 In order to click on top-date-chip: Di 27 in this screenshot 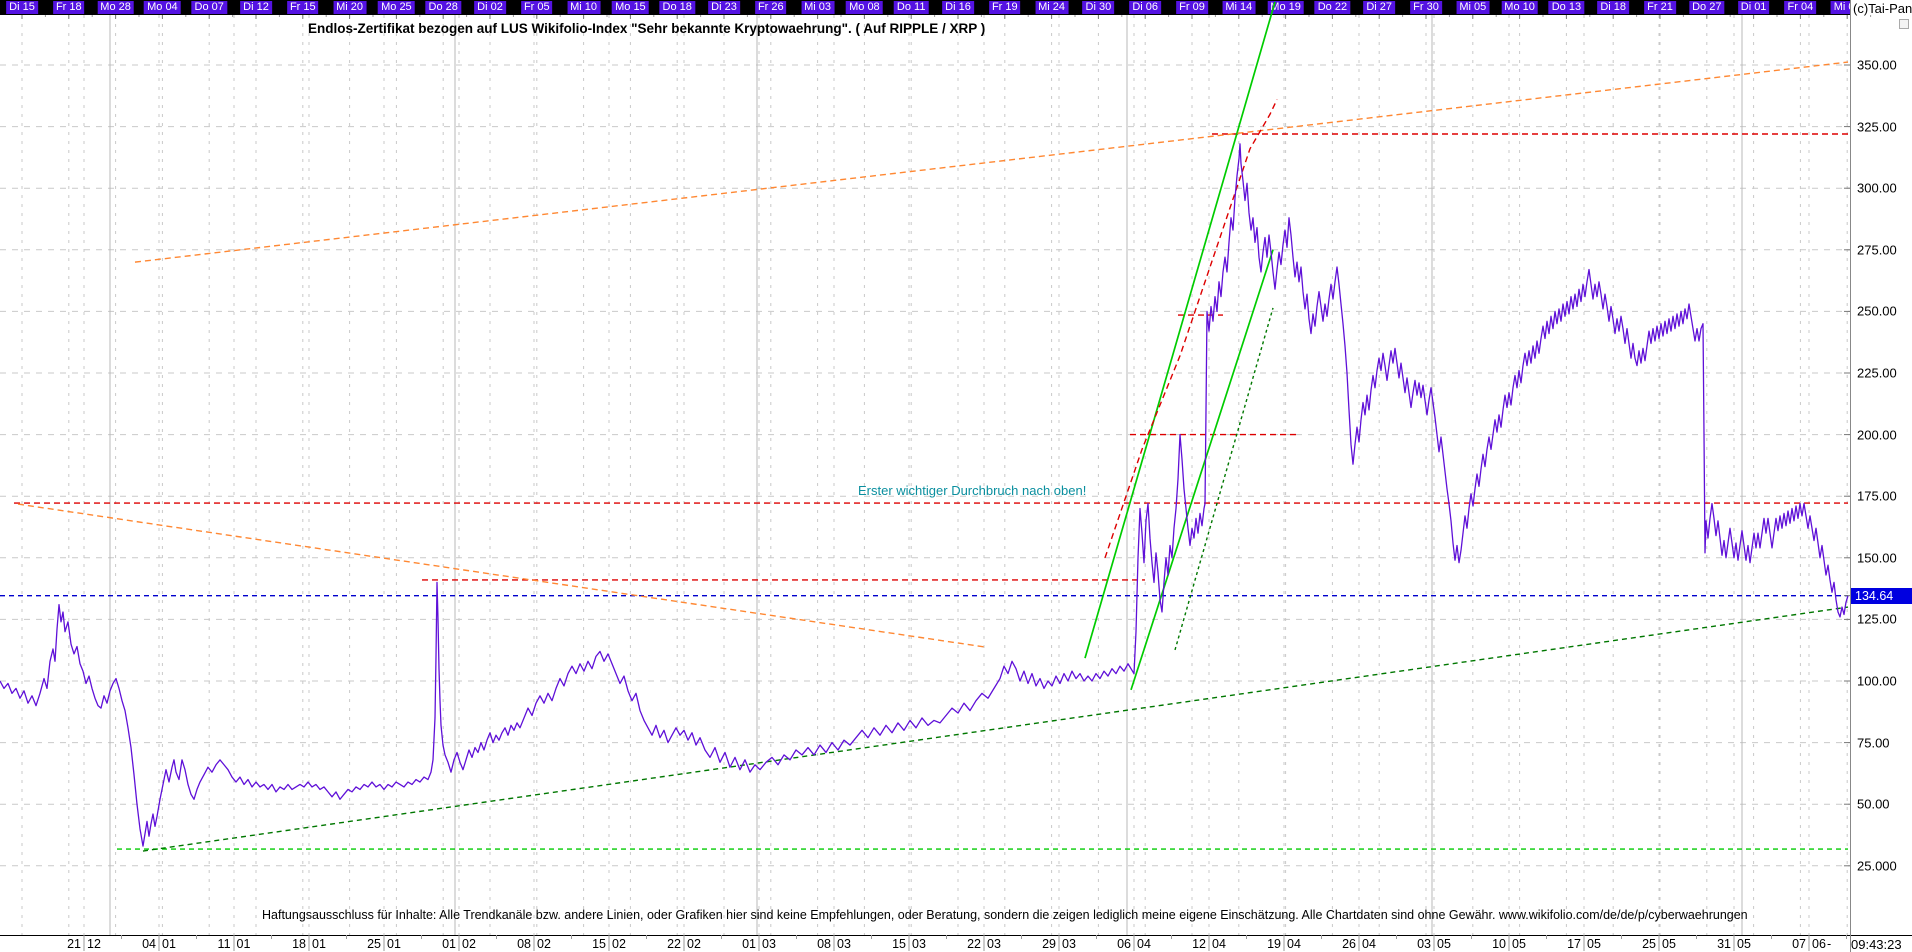, I will do `click(1379, 7)`.